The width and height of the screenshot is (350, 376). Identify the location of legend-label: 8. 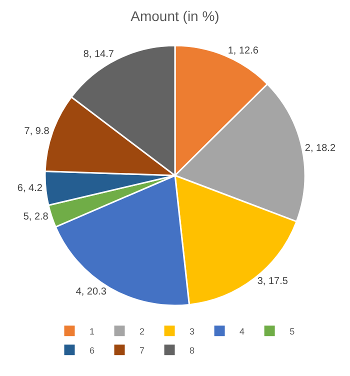
(192, 350).